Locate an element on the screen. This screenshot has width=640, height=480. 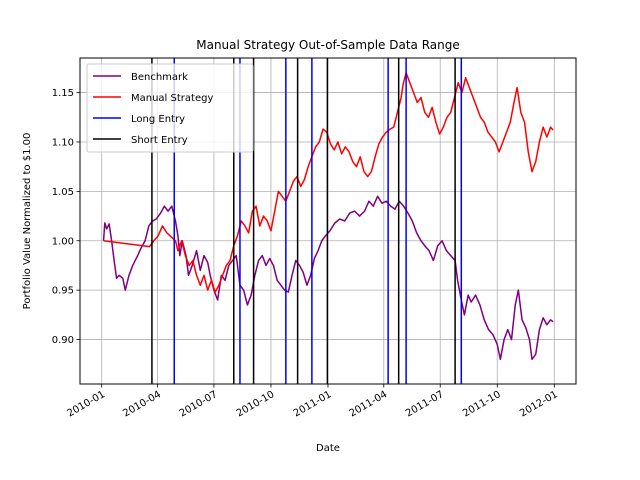
x-axis-title: Date is located at coordinates (328, 448).